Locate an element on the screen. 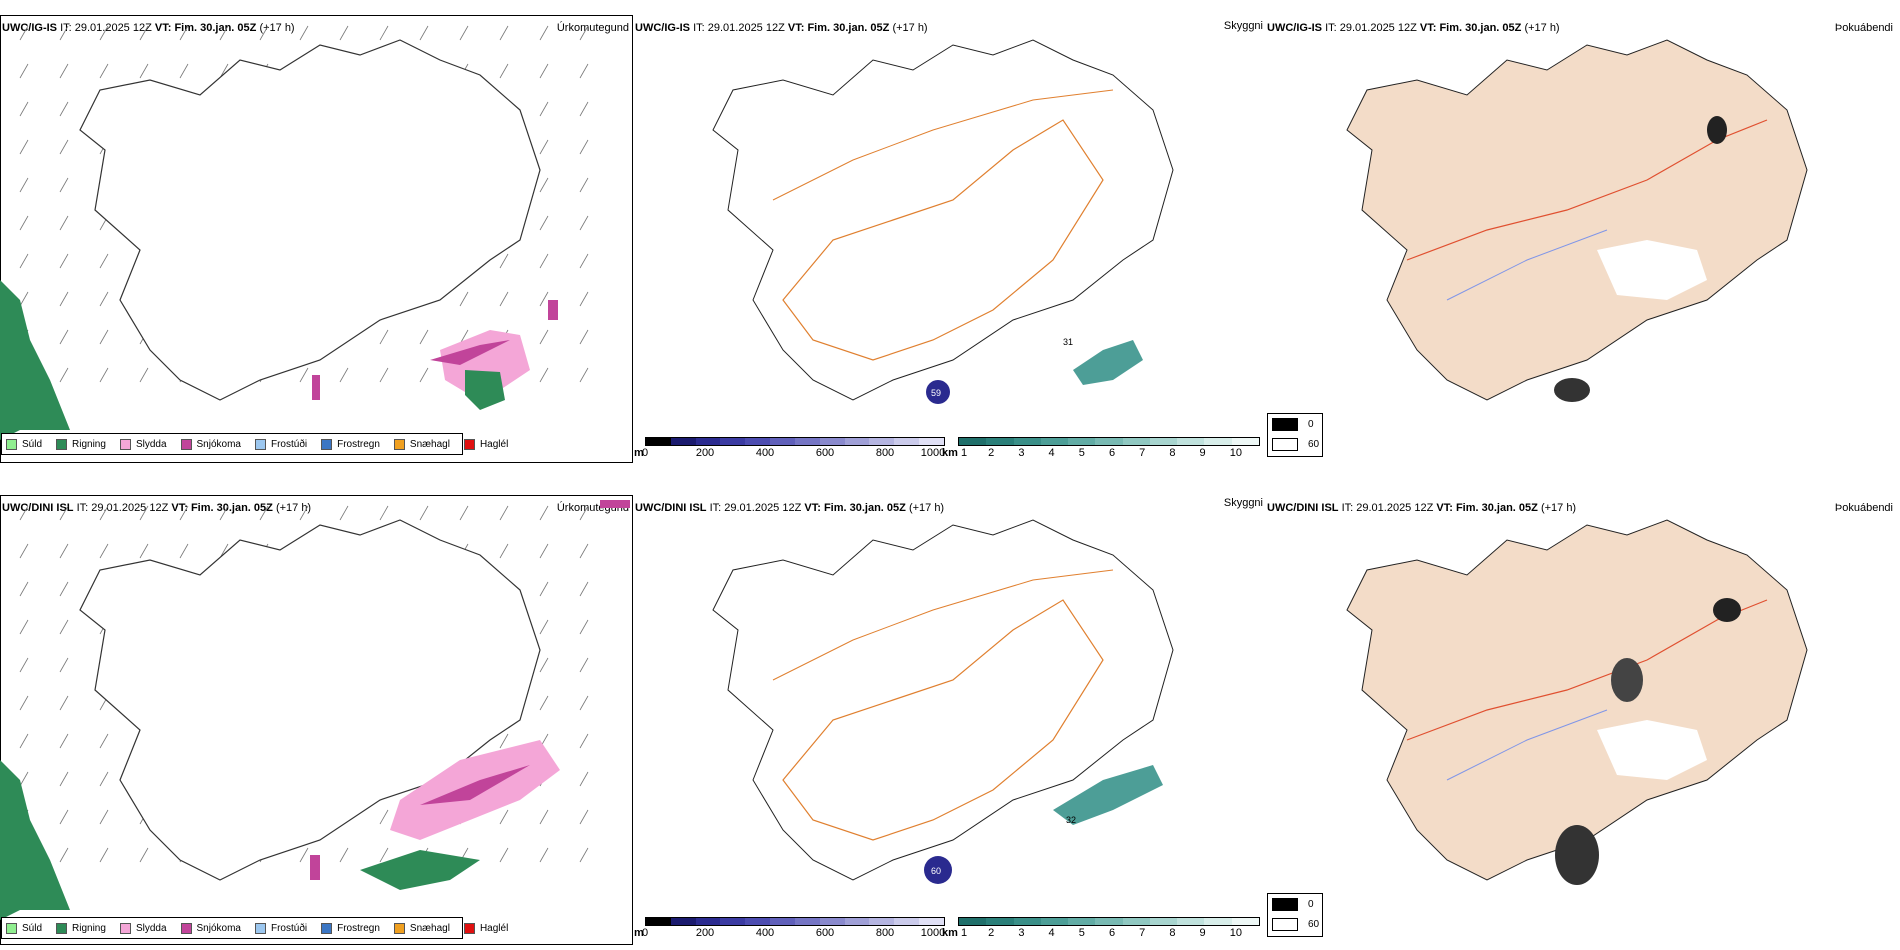 The width and height of the screenshot is (1900, 950). vis-label: 32 is located at coordinates (1071, 820).